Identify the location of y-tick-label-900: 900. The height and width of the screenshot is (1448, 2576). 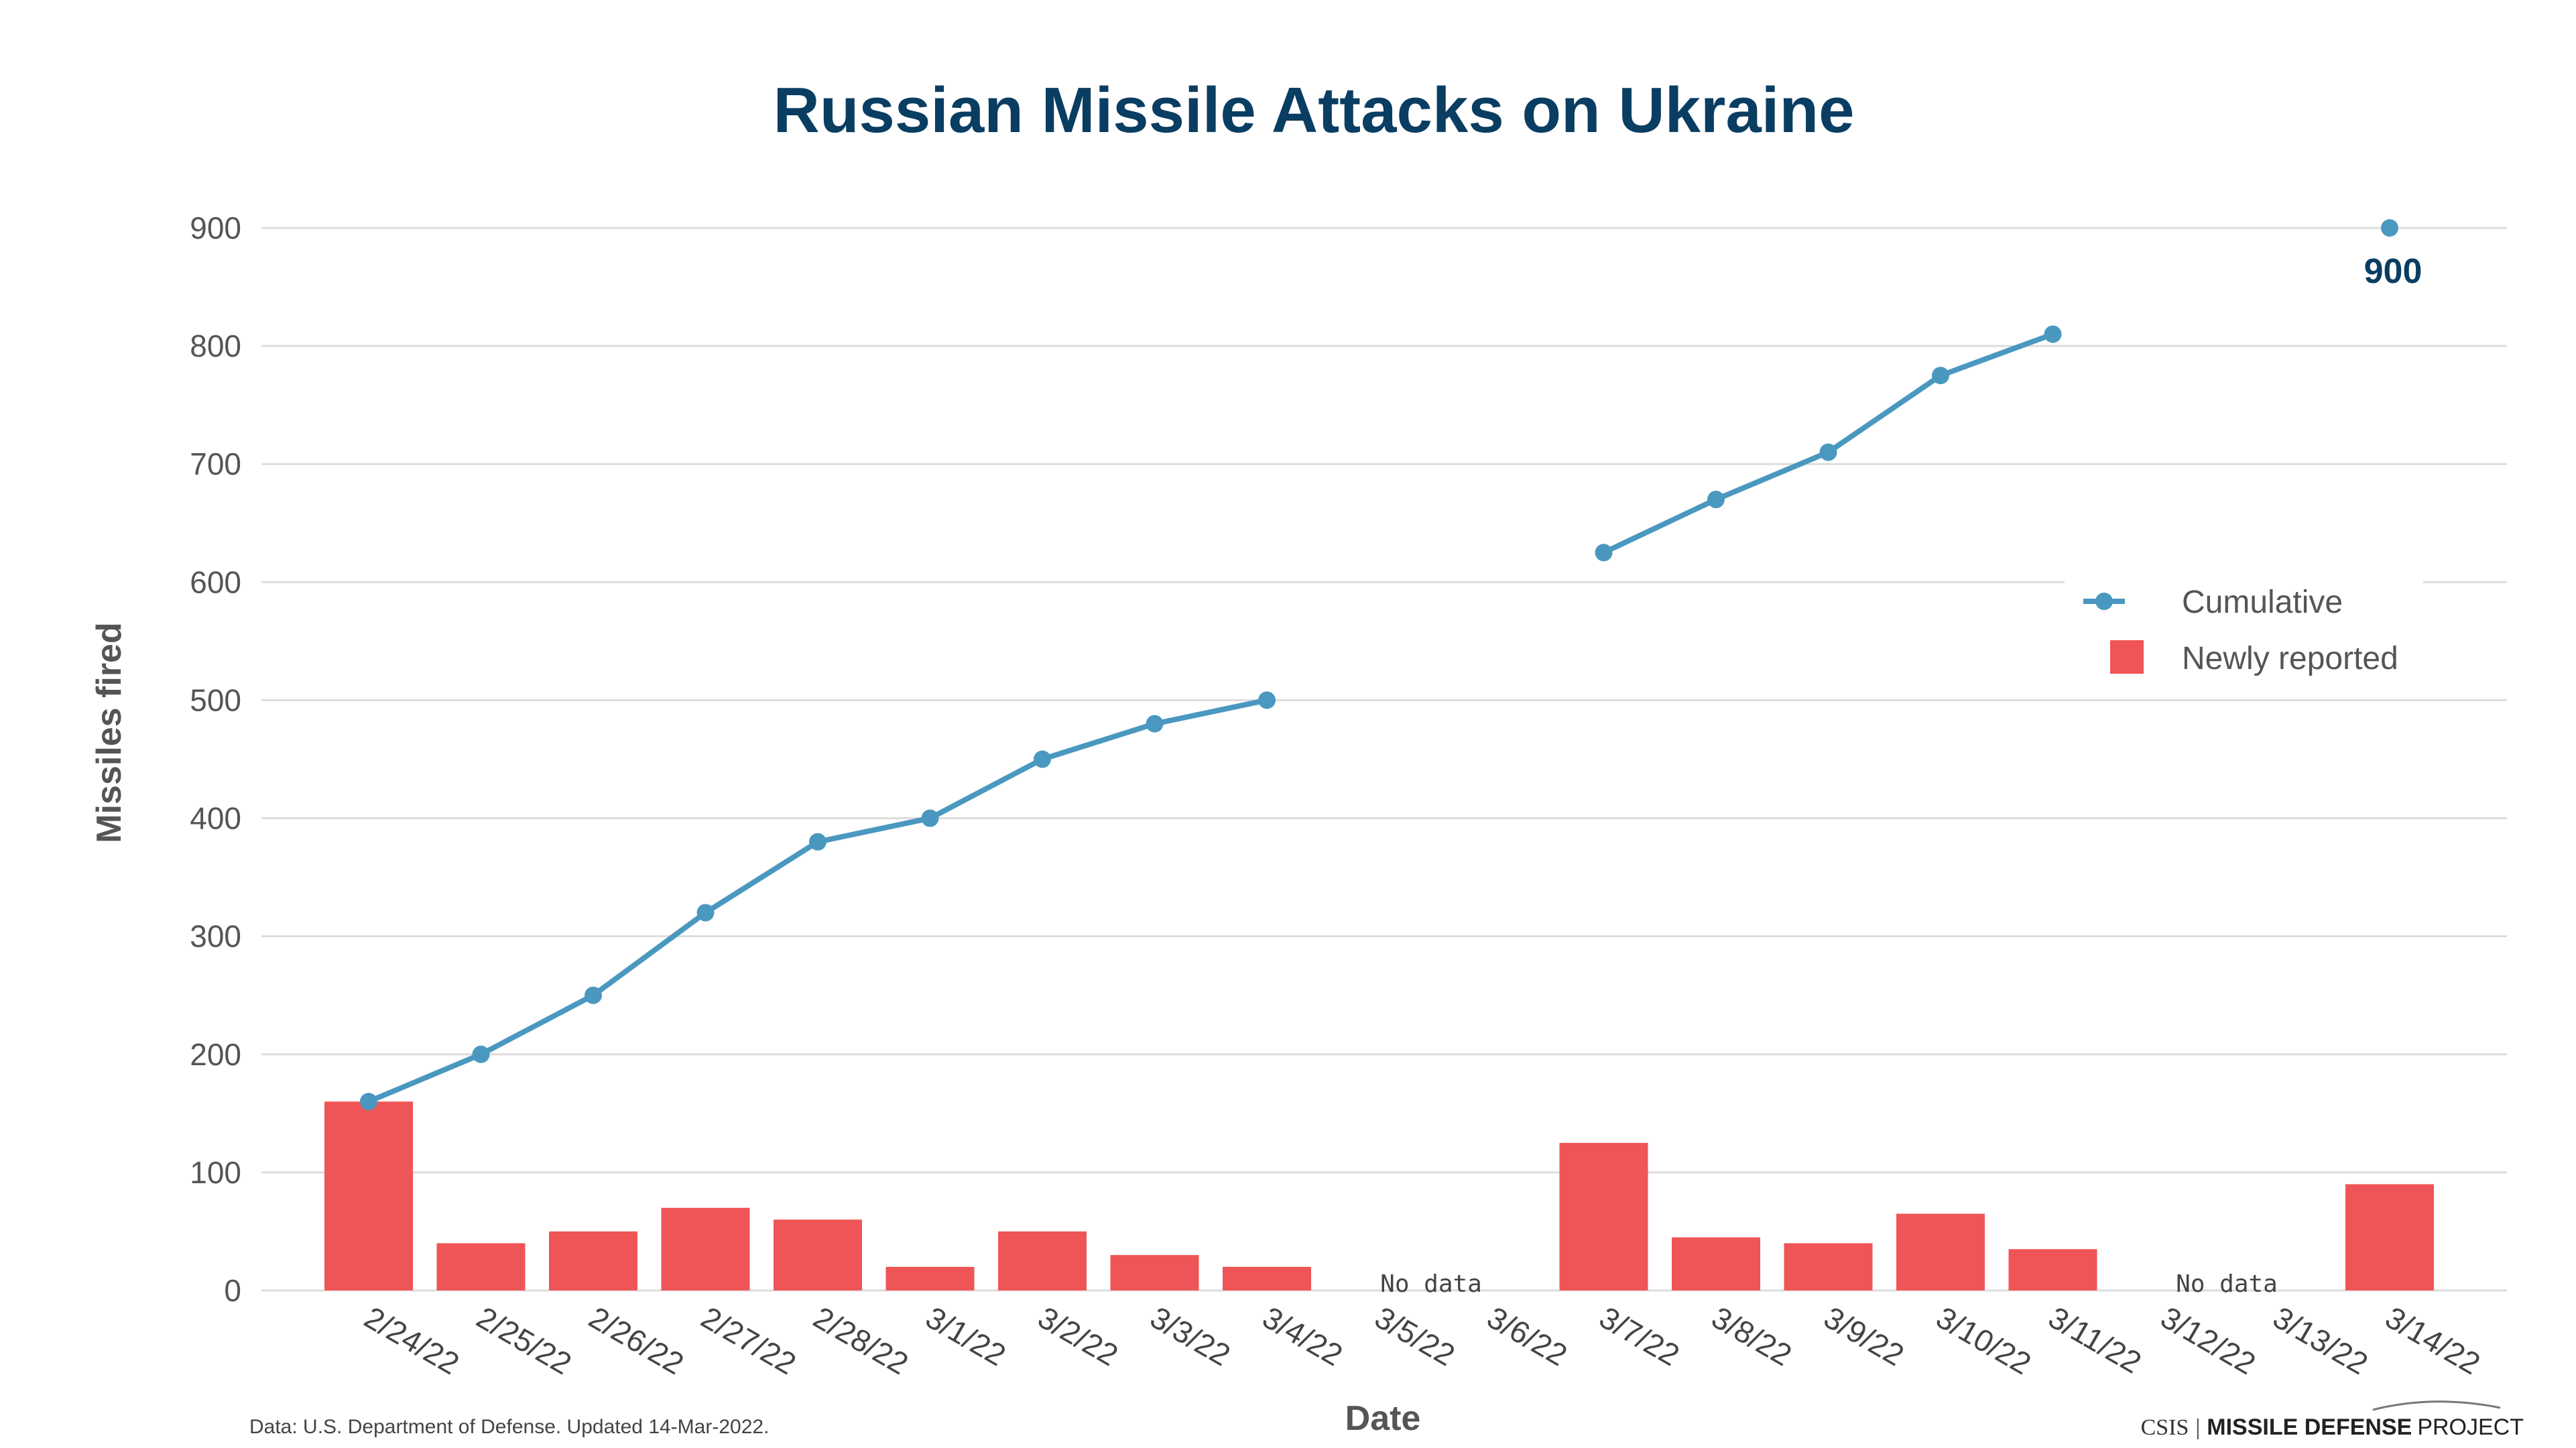
(215, 227).